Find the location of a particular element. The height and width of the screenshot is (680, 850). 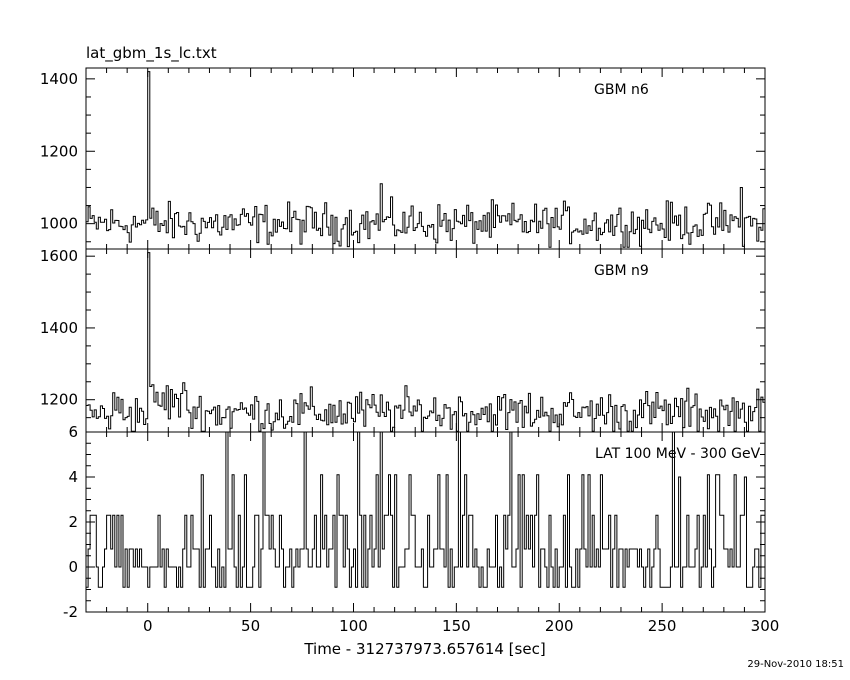

y-tick-label: 6 is located at coordinates (73, 432).